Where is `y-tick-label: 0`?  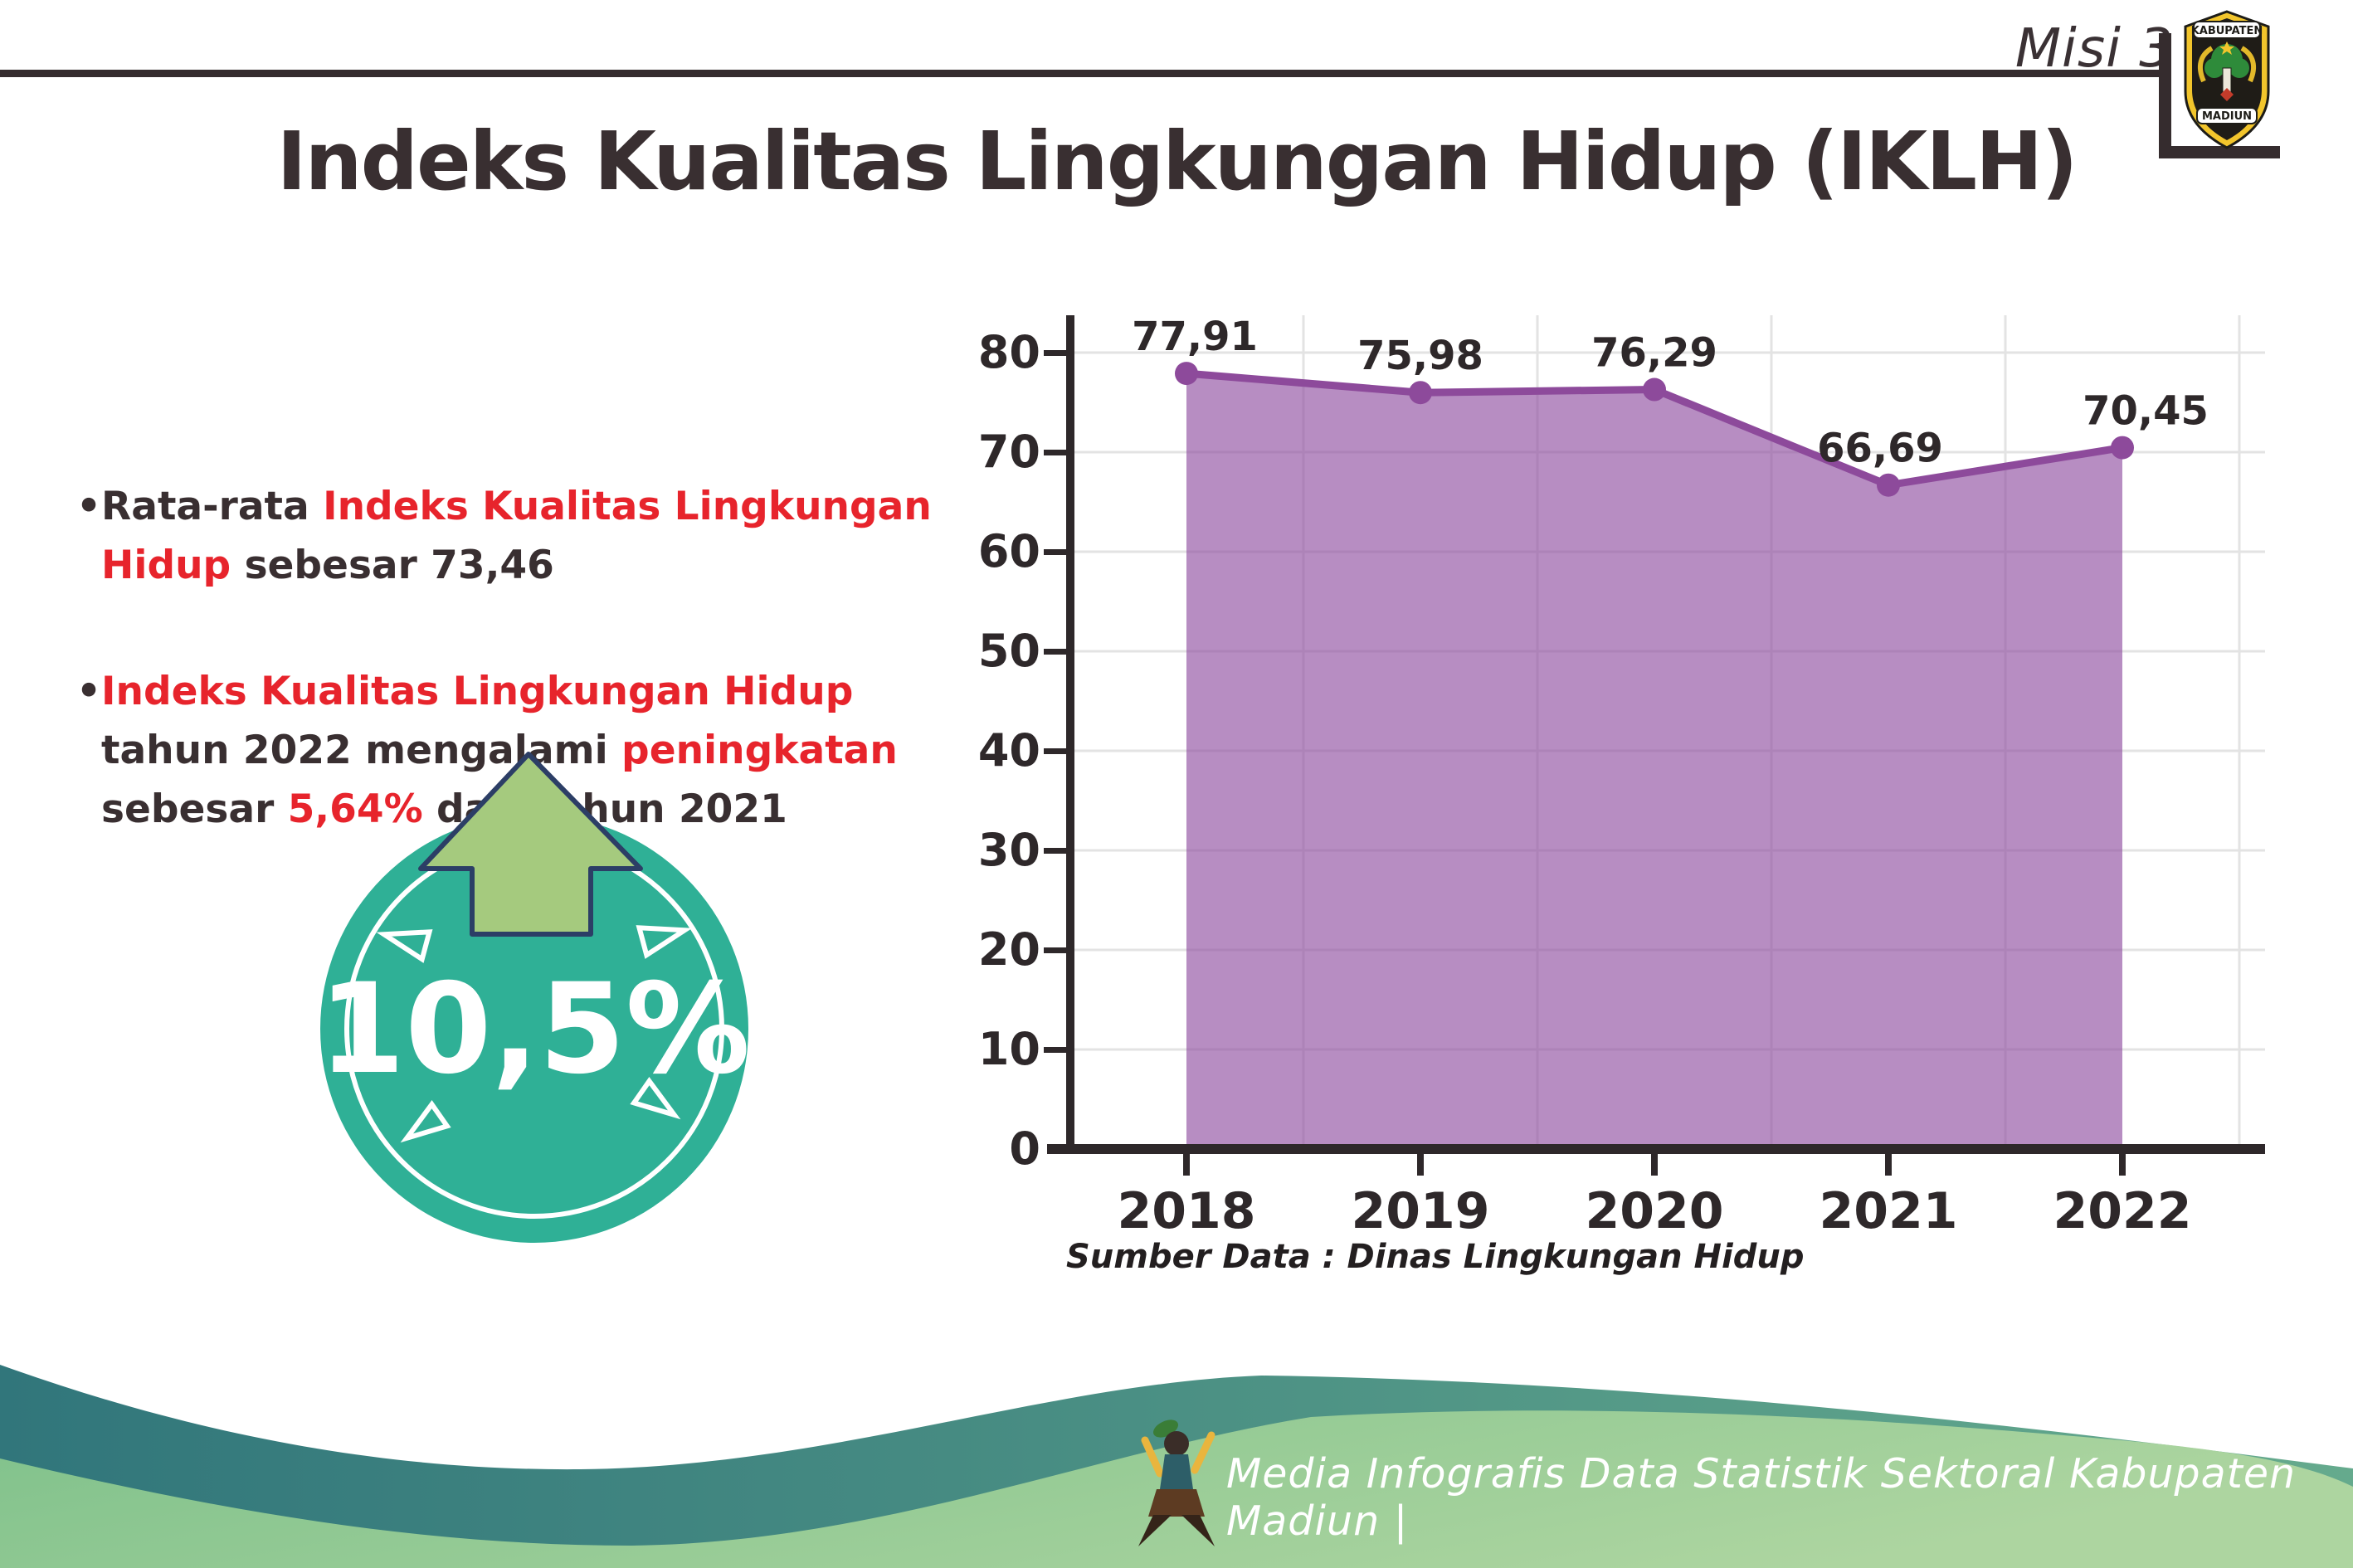 y-tick-label: 0 is located at coordinates (1024, 1148).